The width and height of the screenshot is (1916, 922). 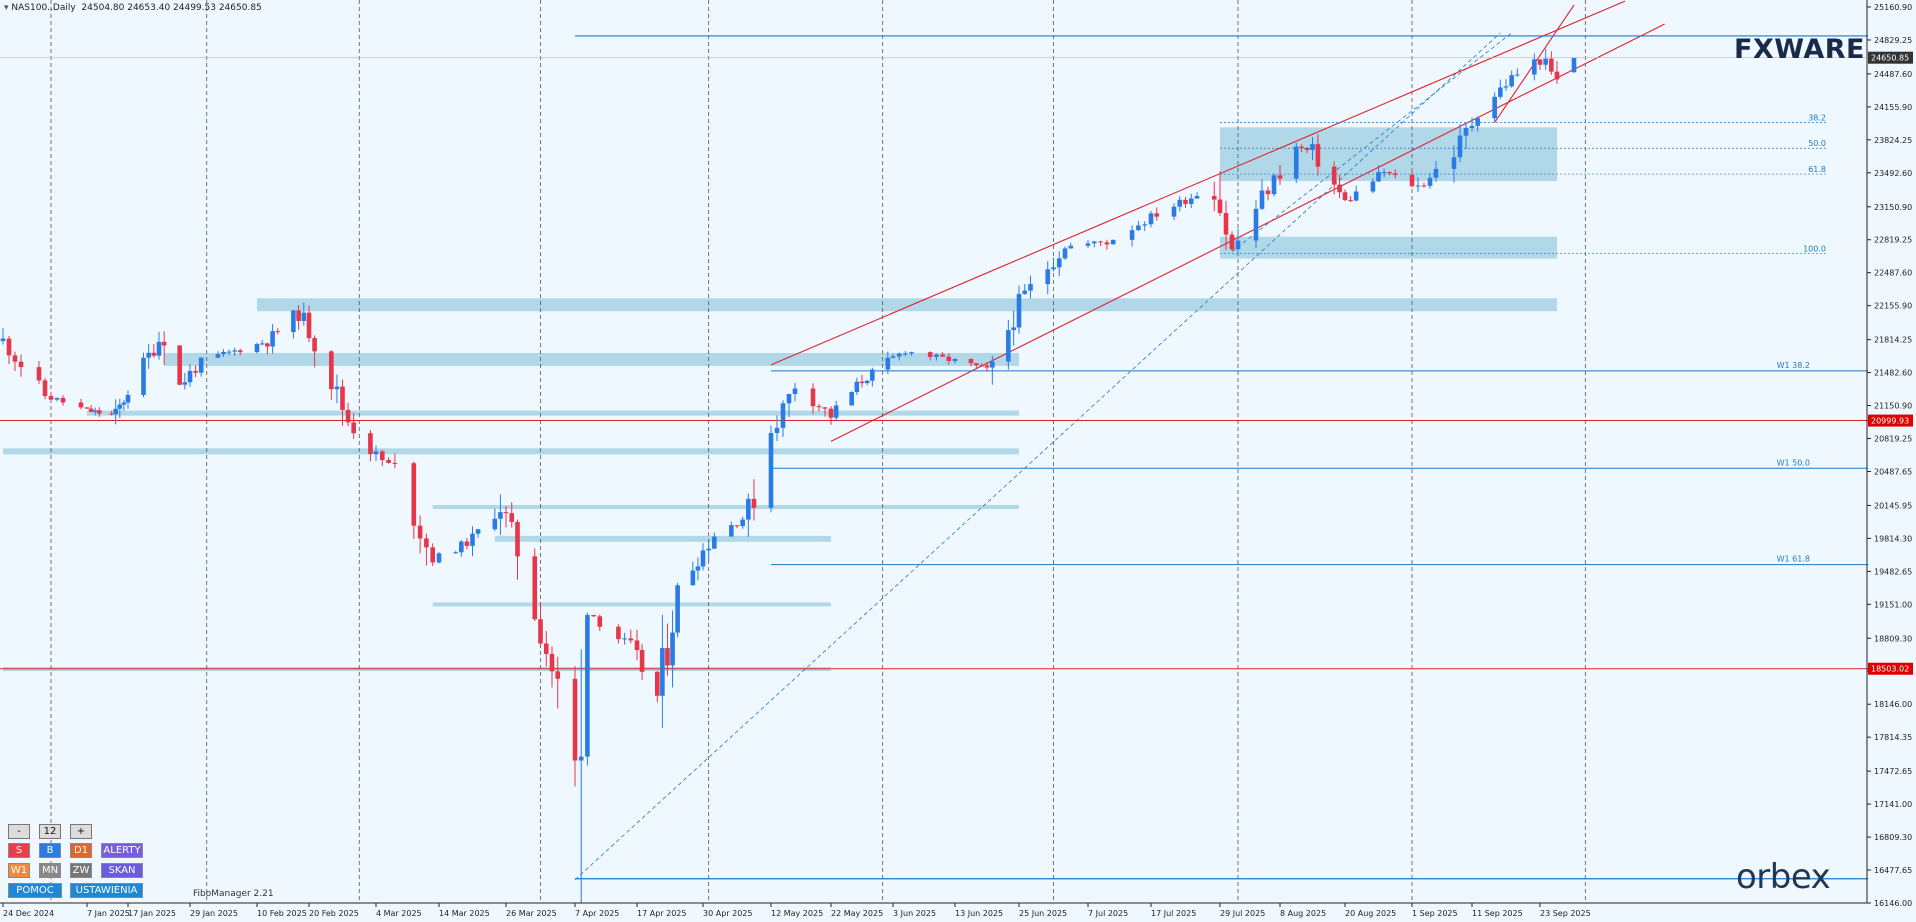 What do you see at coordinates (1574, 65) in the screenshot?
I see `candle-last` at bounding box center [1574, 65].